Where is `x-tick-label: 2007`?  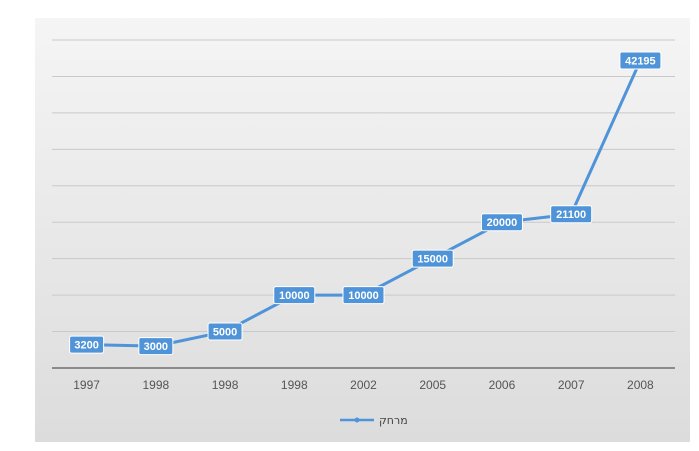
x-tick-label: 2007 is located at coordinates (571, 385).